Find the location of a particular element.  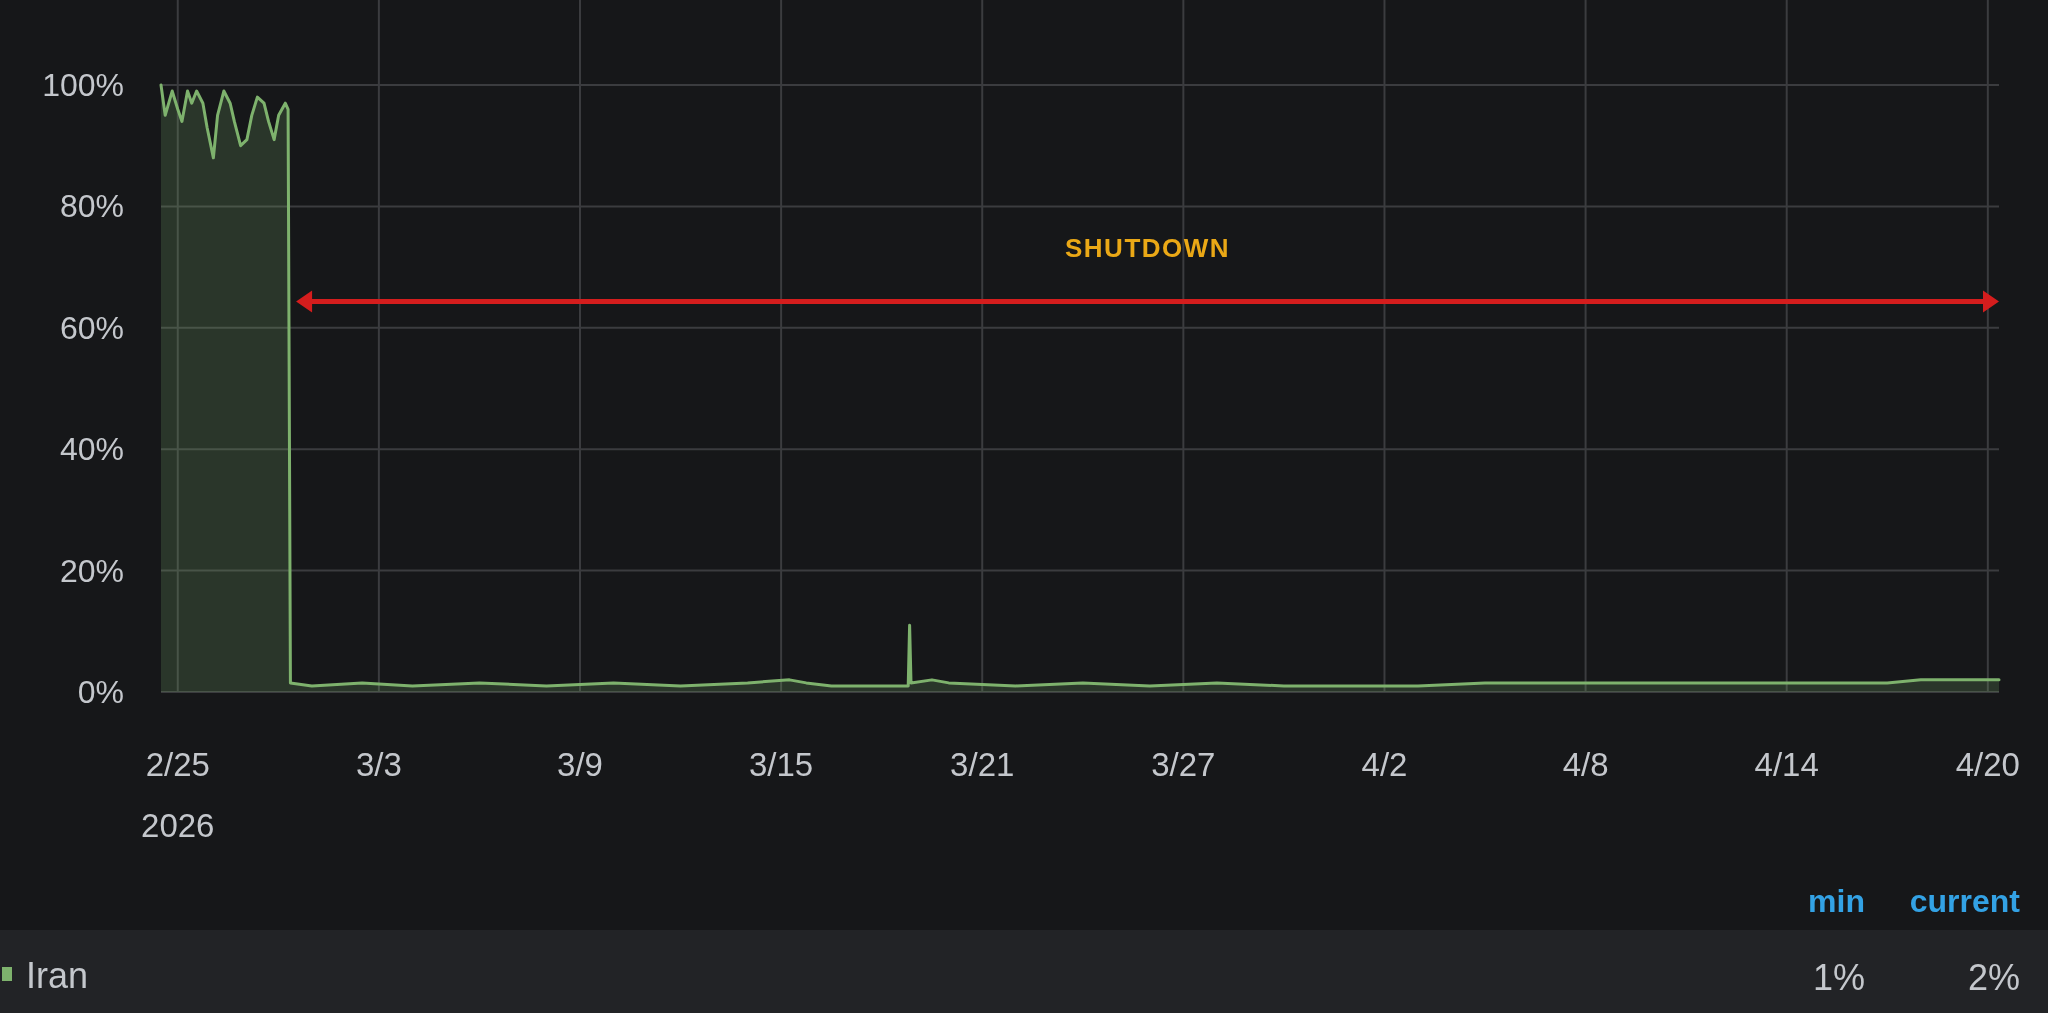

x-tick-label: 4/8 is located at coordinates (1585, 764).